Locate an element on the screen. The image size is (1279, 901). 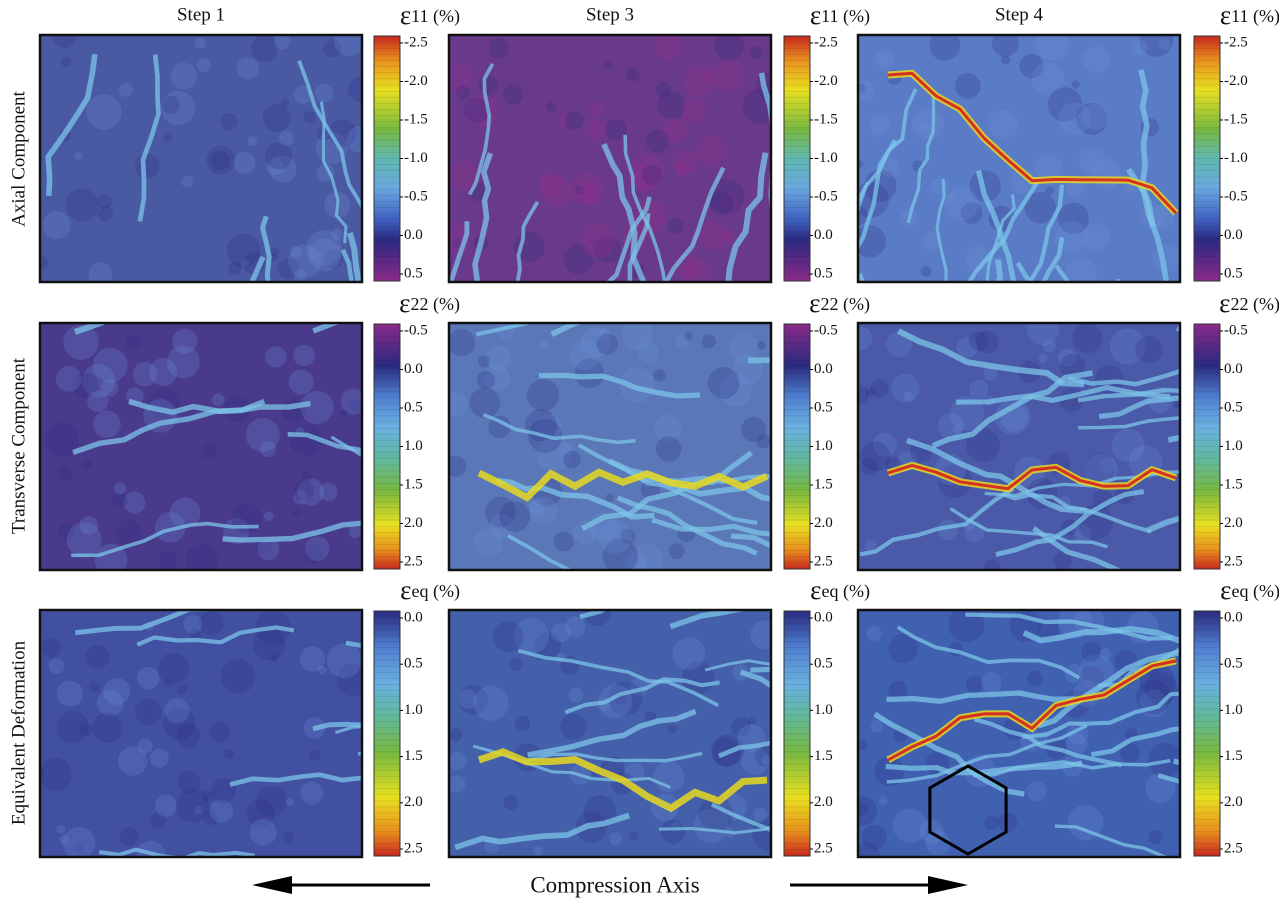
colorbar-tick-label: 1.5 is located at coordinates (413, 756).